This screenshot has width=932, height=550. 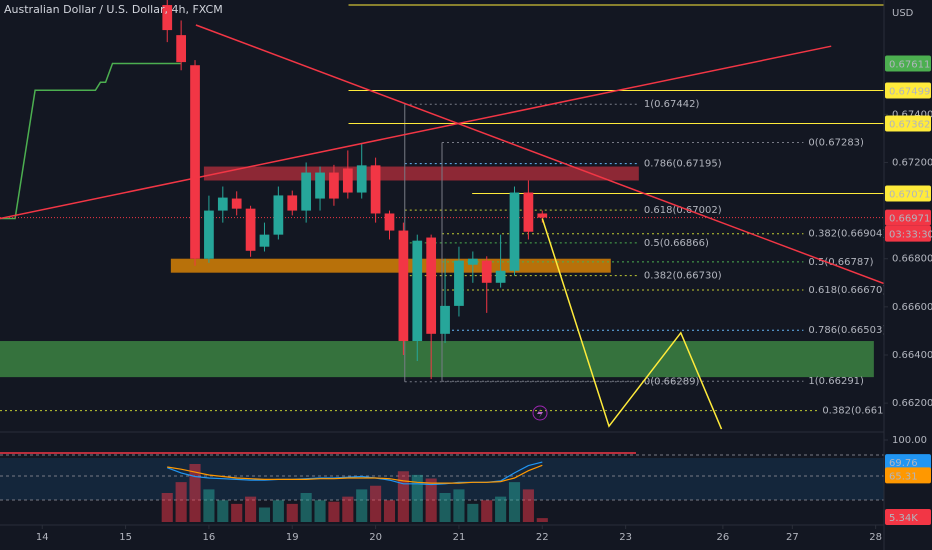 What do you see at coordinates (90, 141) in the screenshot?
I see `stop-line` at bounding box center [90, 141].